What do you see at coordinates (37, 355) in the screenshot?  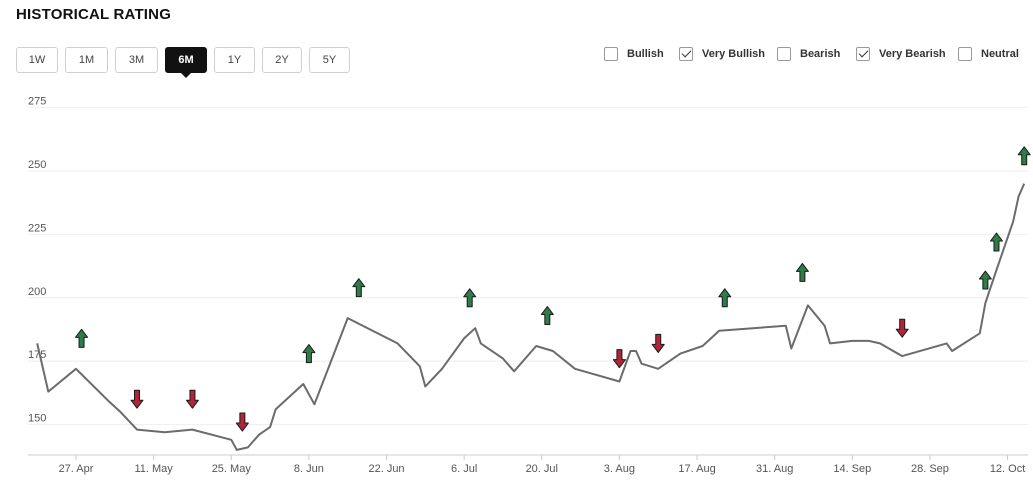 I see `y-tick-label: 175` at bounding box center [37, 355].